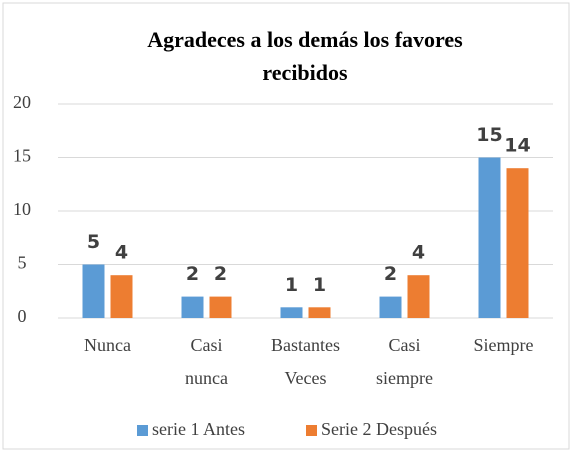  I want to click on y-tick-label: 20, so click(22, 102).